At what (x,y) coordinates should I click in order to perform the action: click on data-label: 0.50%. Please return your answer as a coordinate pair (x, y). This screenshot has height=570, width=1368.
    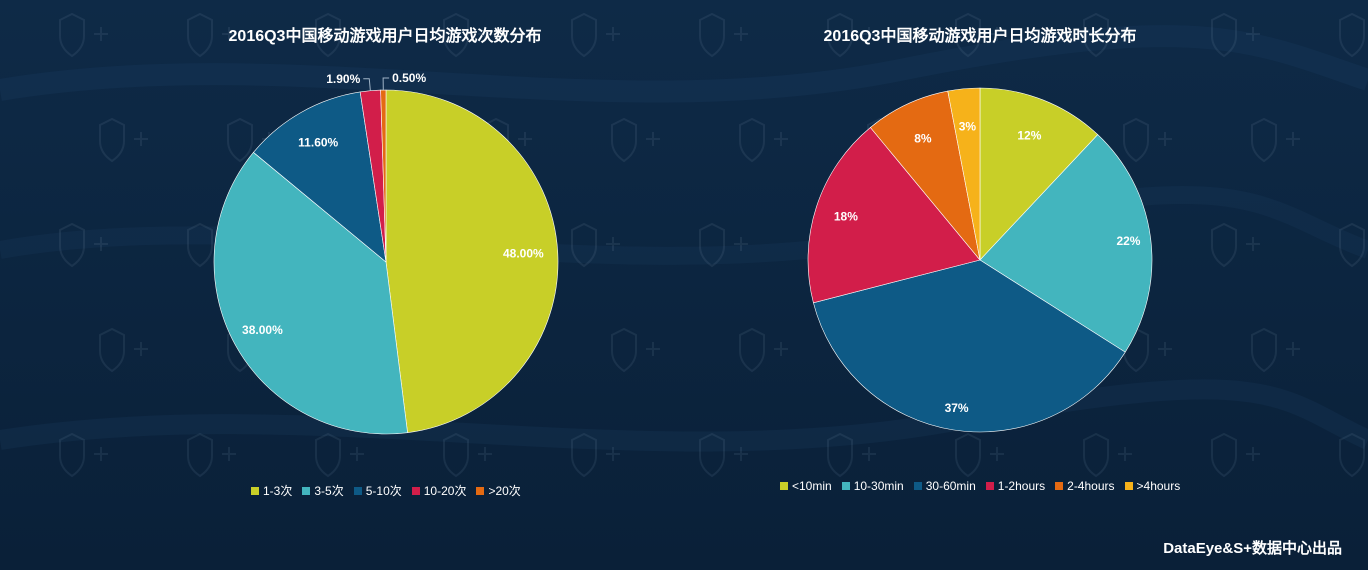
    Looking at the image, I should click on (409, 78).